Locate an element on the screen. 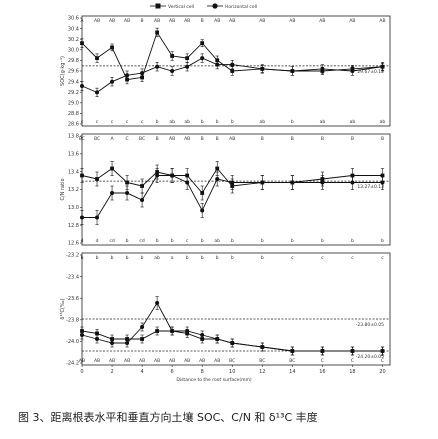 This screenshot has height=439, width=438. letter-top: ab is located at coordinates (157, 258).